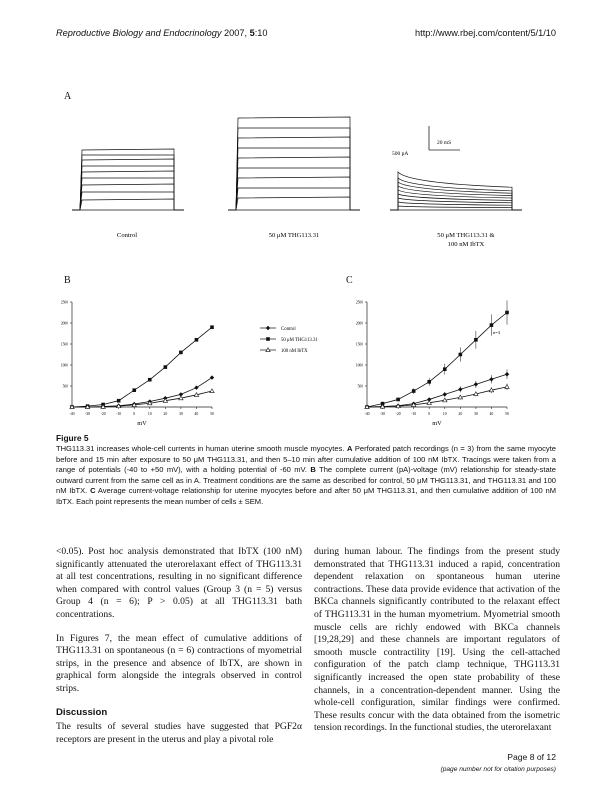 Image resolution: width=612 pixels, height=792 pixels. I want to click on panel-b-letter: B, so click(67, 280).